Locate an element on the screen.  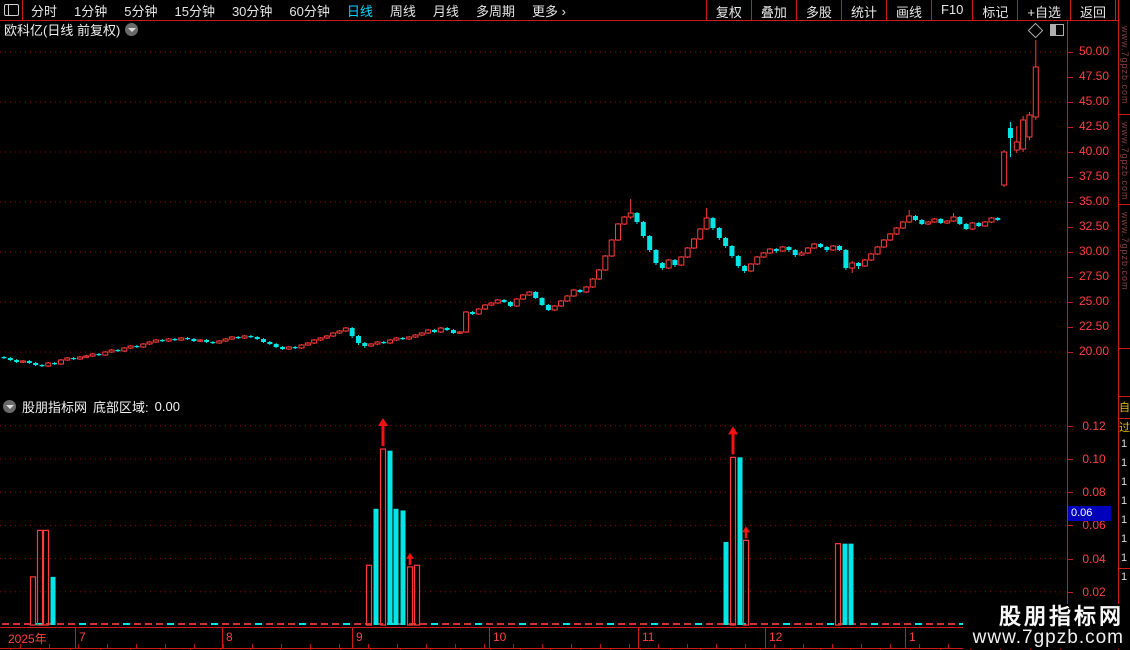
menu-item-15min: 15分钟 is located at coordinates (194, 11).